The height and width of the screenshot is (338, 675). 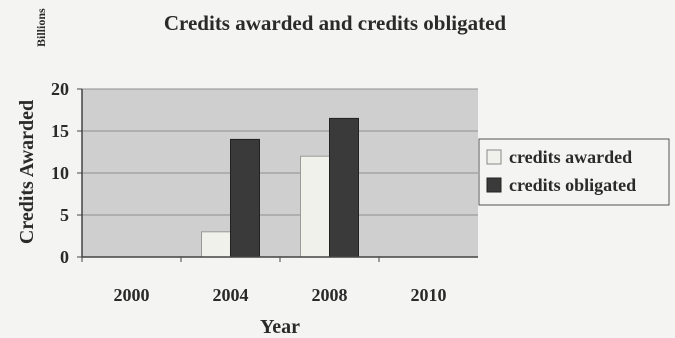 What do you see at coordinates (335, 23) in the screenshot?
I see `chart-title: Credits awarded and credits obligated` at bounding box center [335, 23].